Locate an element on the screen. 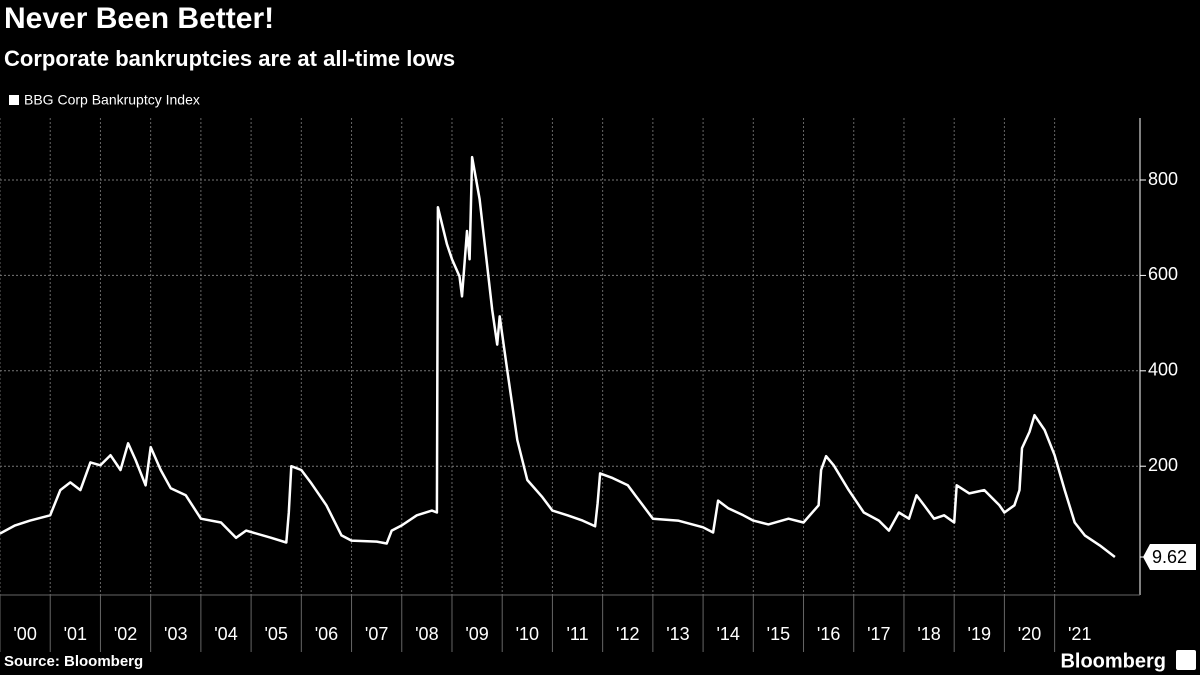 The width and height of the screenshot is (1200, 675). legend-swatch is located at coordinates (14, 100).